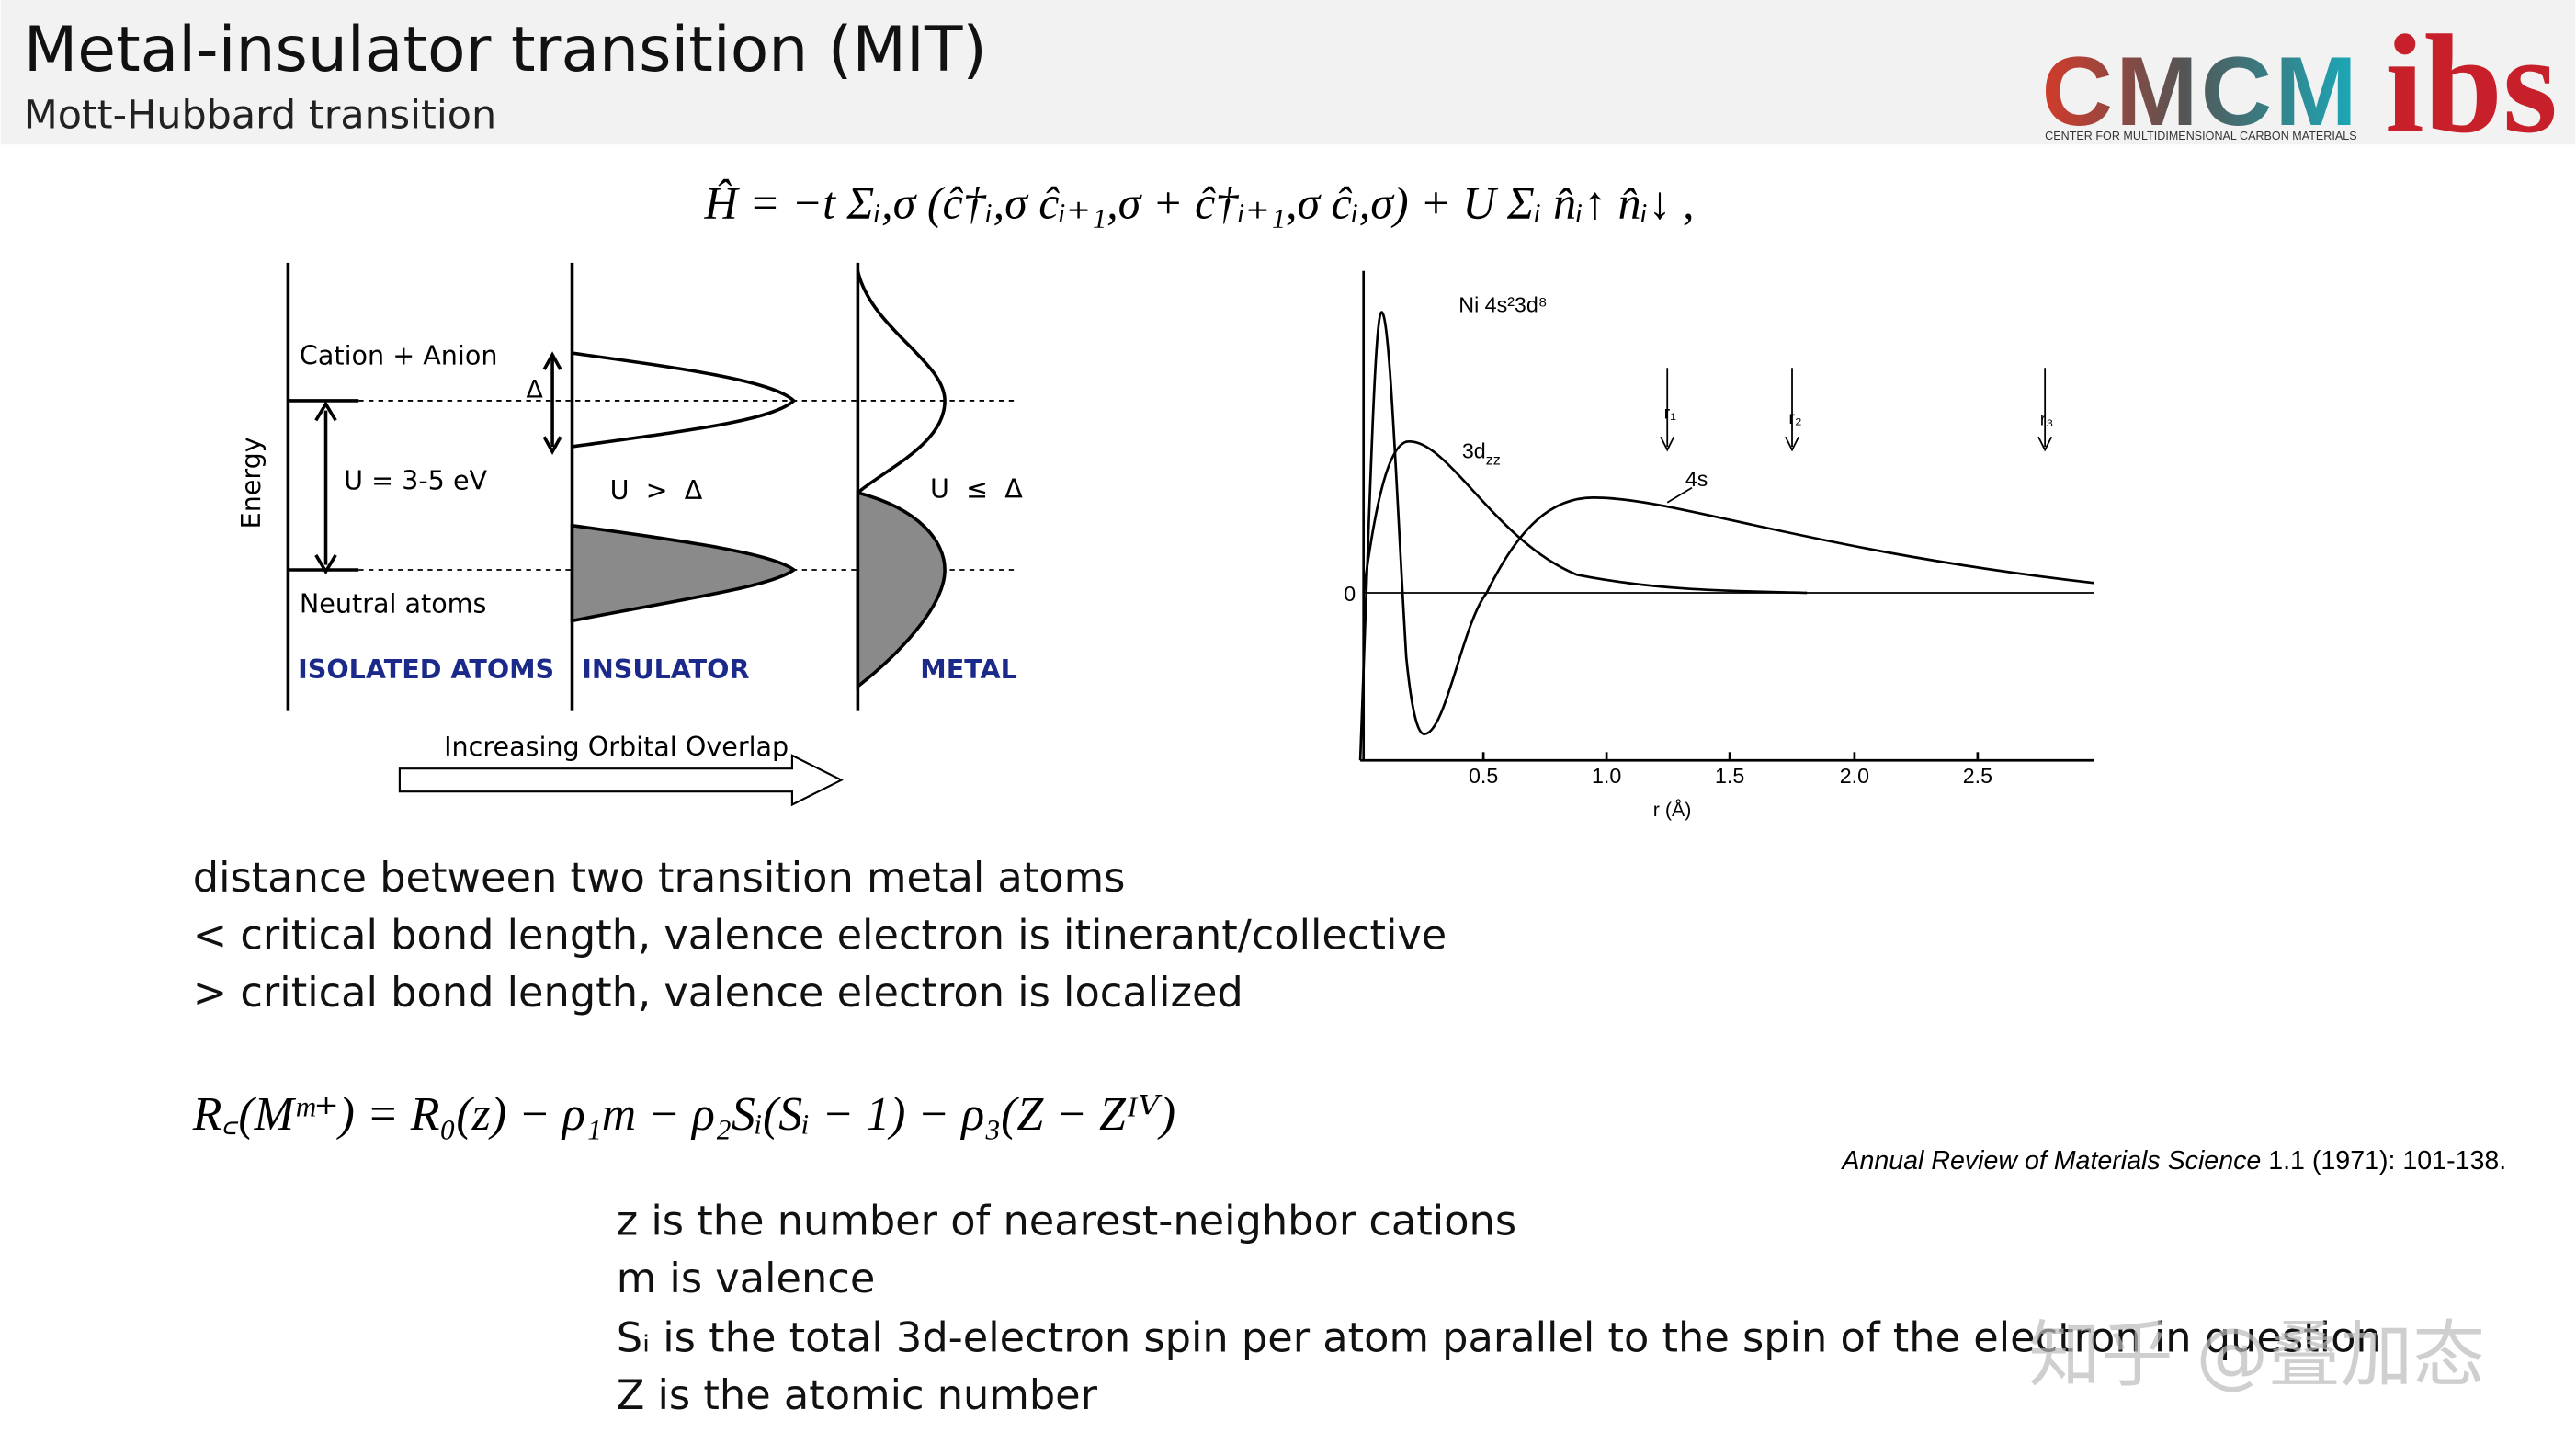 The image size is (2576, 1455). I want to click on plot-title: Ni 4s²3d⁸, so click(1502, 304).